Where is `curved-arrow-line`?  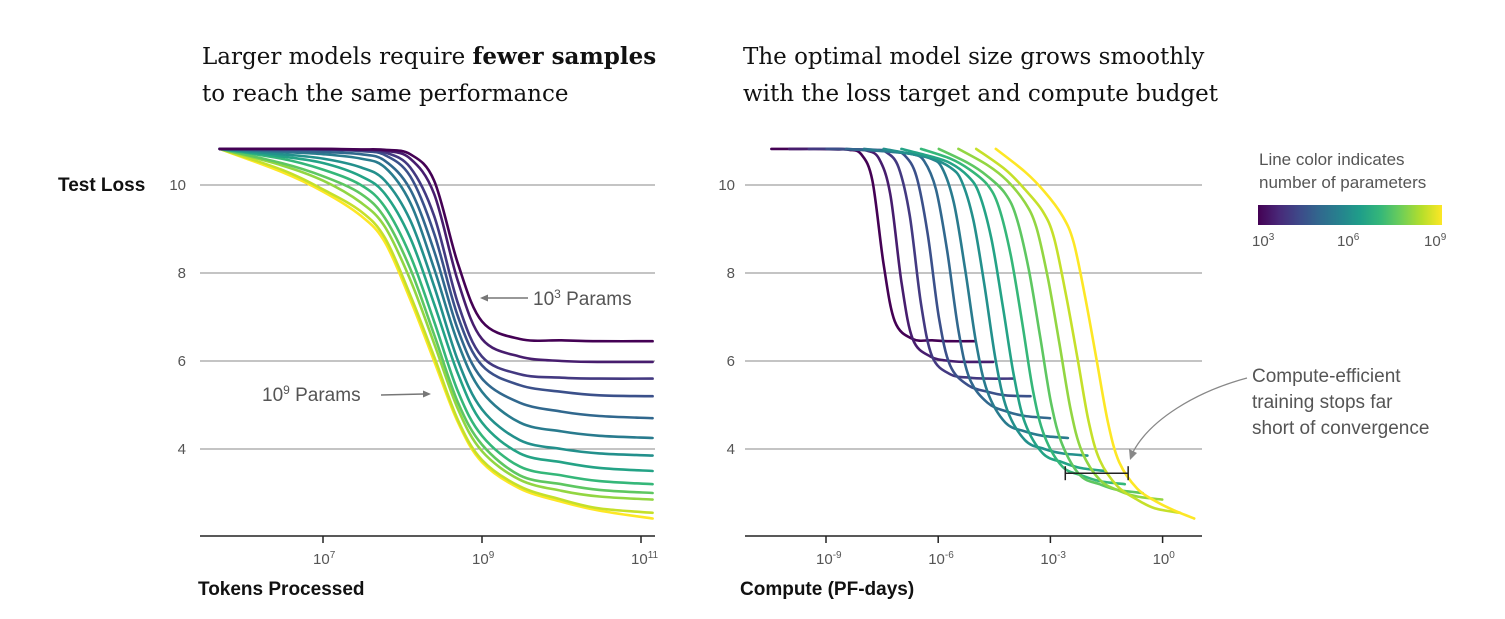 curved-arrow-line is located at coordinates (1190, 415).